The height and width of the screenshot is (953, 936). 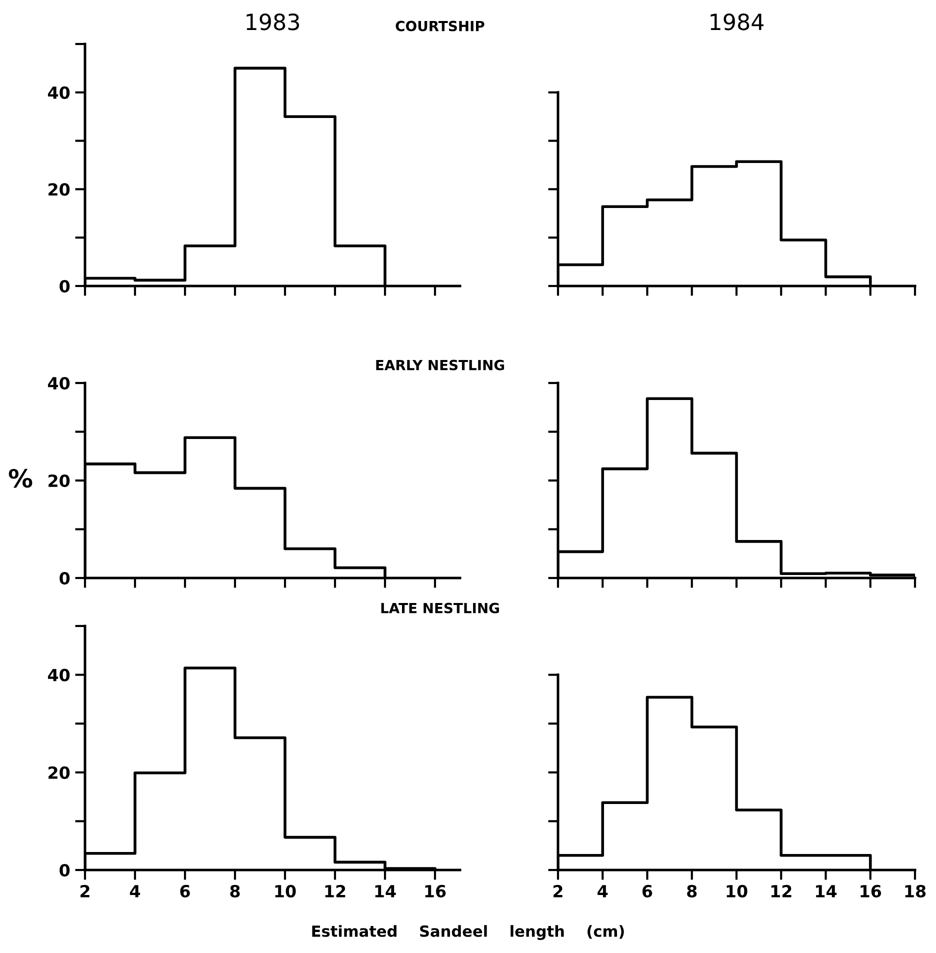 What do you see at coordinates (272, 22) in the screenshot?
I see `chart-title: 1983` at bounding box center [272, 22].